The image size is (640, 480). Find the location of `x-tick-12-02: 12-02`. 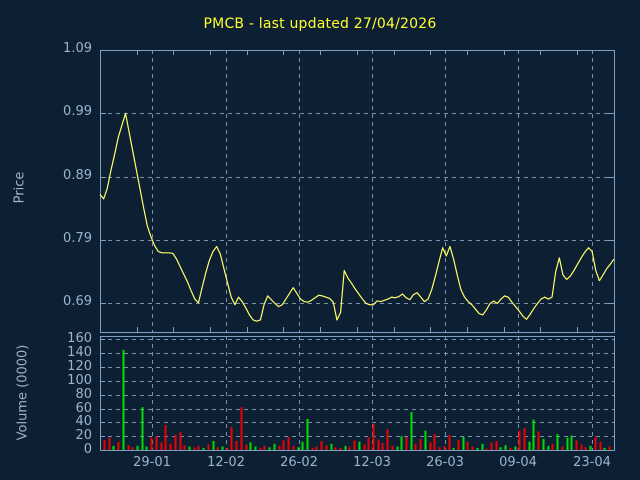

x-tick-12-02: 12-02 is located at coordinates (226, 462).